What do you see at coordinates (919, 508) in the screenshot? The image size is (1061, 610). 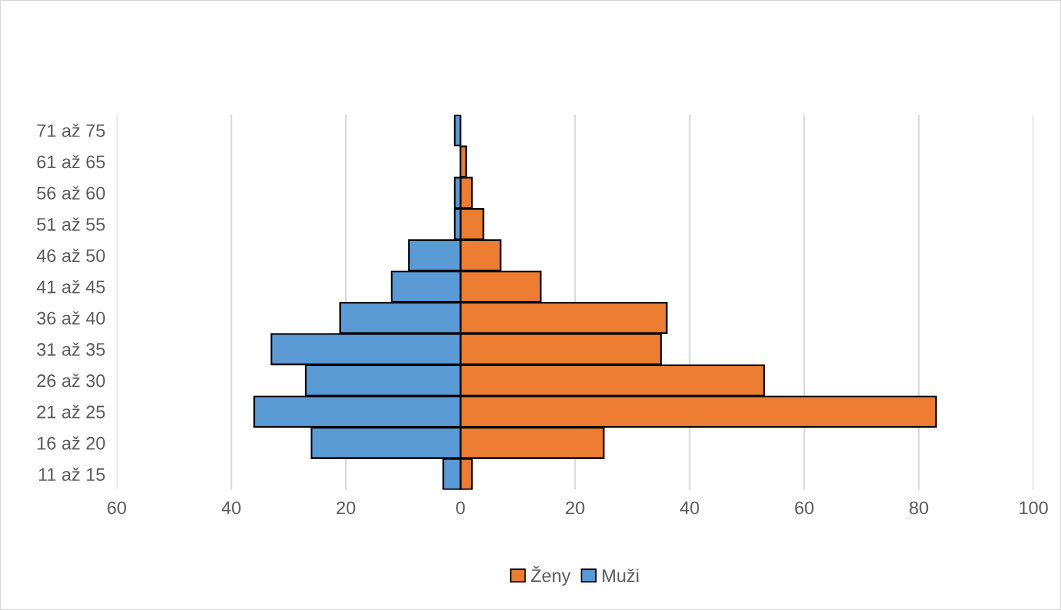 I see `x-tick-label: 80` at bounding box center [919, 508].